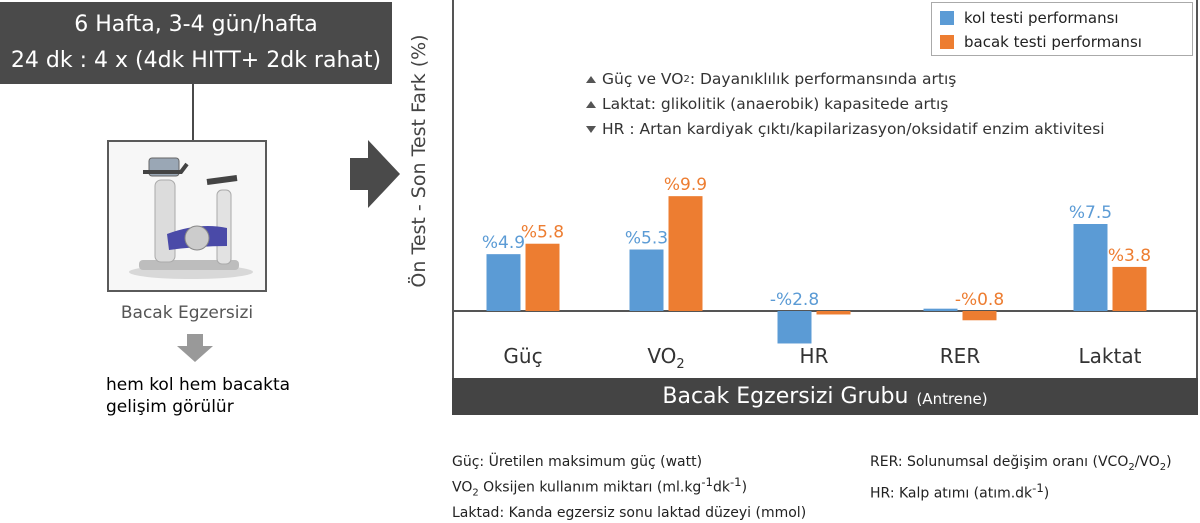 This screenshot has width=1200, height=523. I want to click on definition-rer-sub2: 2, so click(1163, 467).